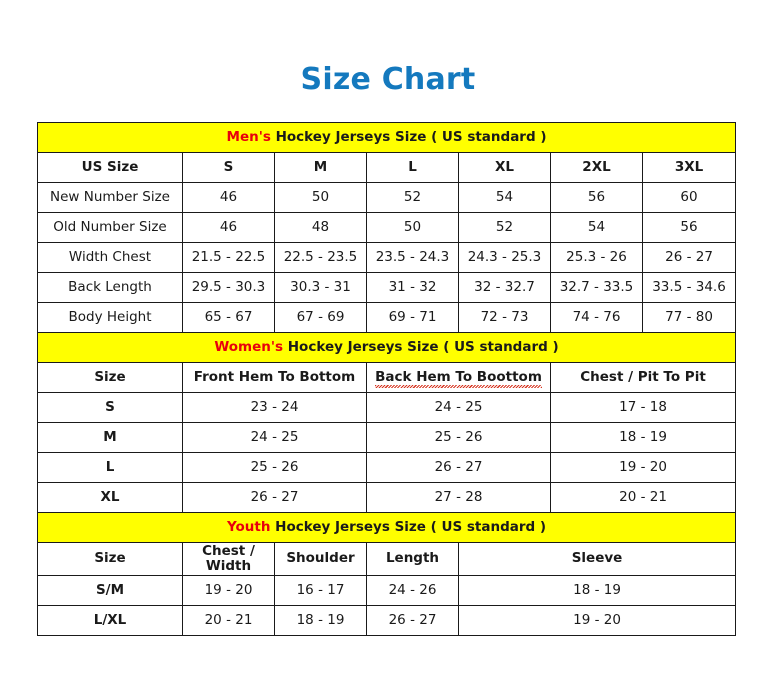 The height and width of the screenshot is (692, 776). I want to click on table-row: S 23 - 24 24 - 25 17 - 18, so click(387, 407).